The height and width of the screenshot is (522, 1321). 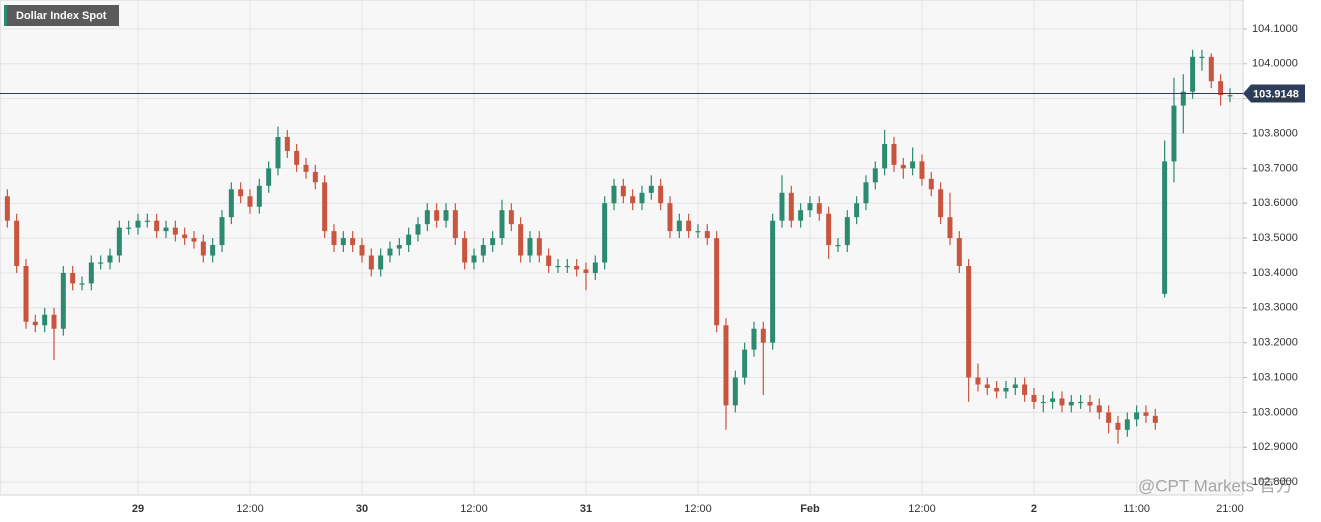 I want to click on y-tick-label: 103.6000, so click(x=1275, y=203).